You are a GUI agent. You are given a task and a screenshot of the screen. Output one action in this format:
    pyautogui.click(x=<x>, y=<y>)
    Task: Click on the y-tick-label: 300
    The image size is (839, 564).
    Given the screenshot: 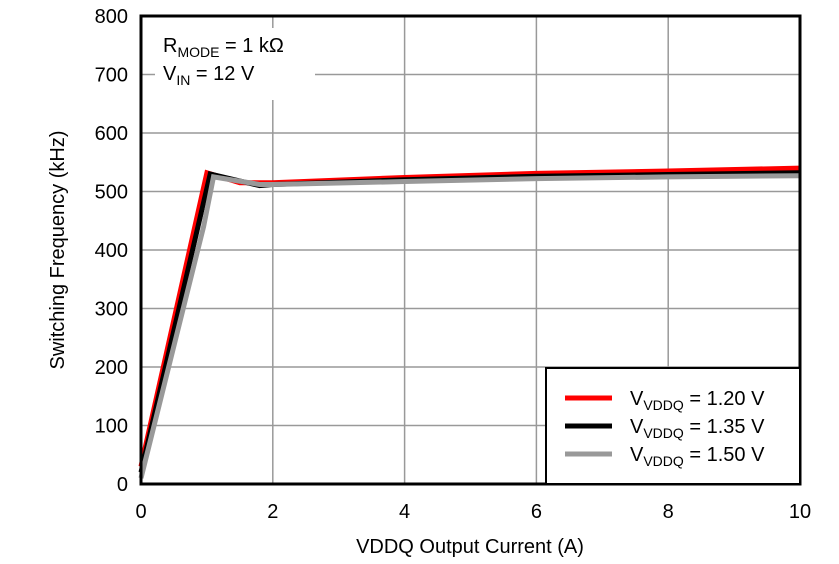 What is the action you would take?
    pyautogui.click(x=111, y=310)
    